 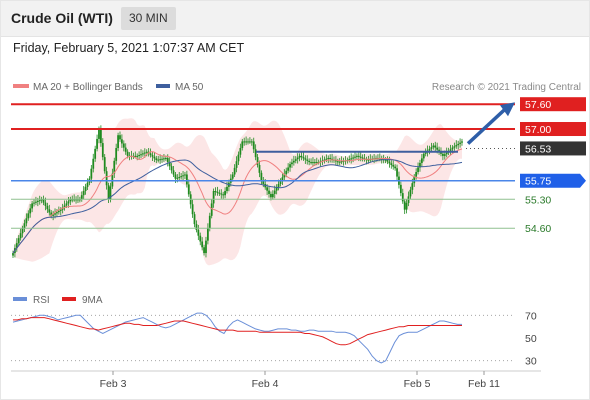 I want to click on pivot-label: 55.75, so click(x=538, y=182).